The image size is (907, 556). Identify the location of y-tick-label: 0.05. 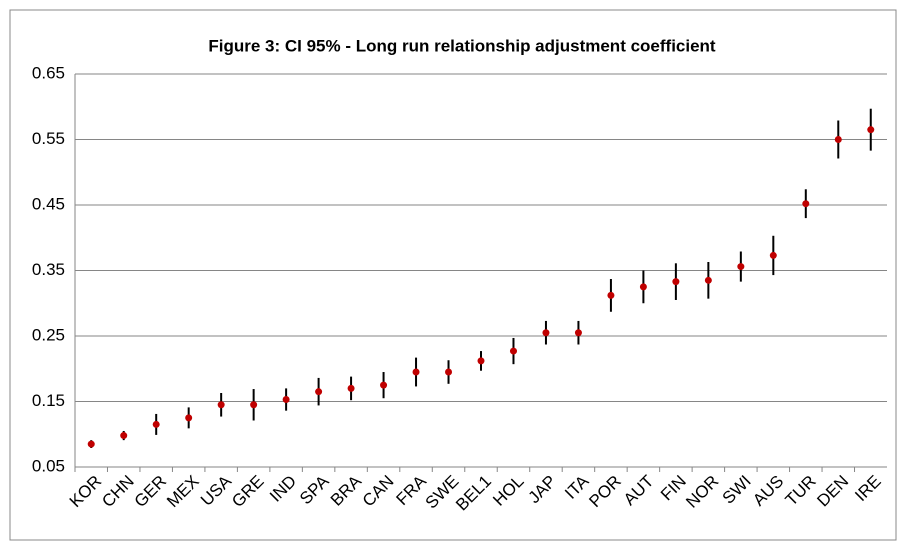
(48, 465).